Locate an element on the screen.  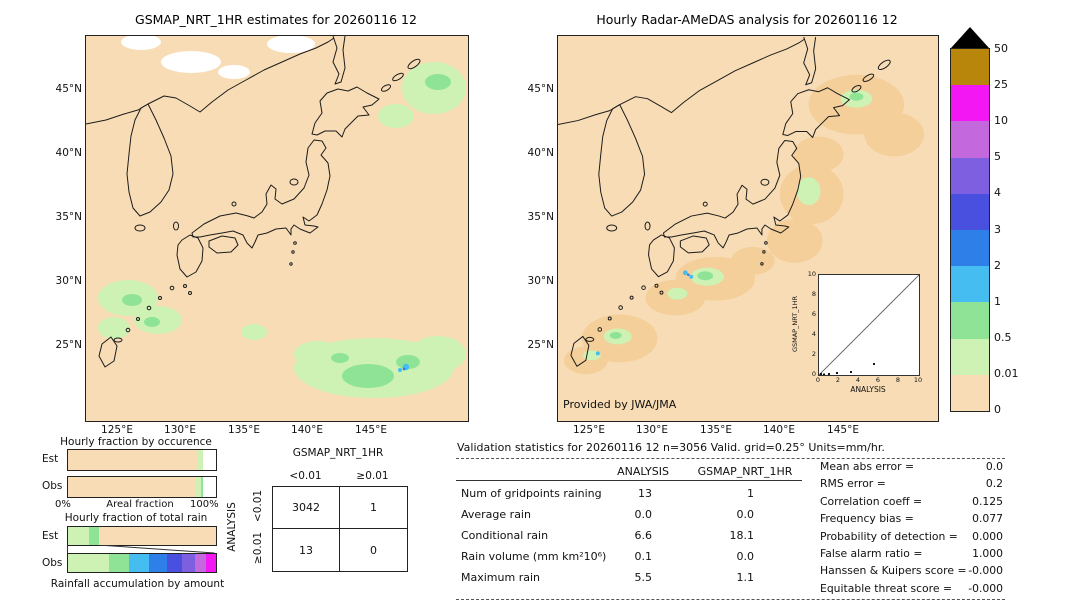
metric-value: 0.077 is located at coordinates (987, 518).